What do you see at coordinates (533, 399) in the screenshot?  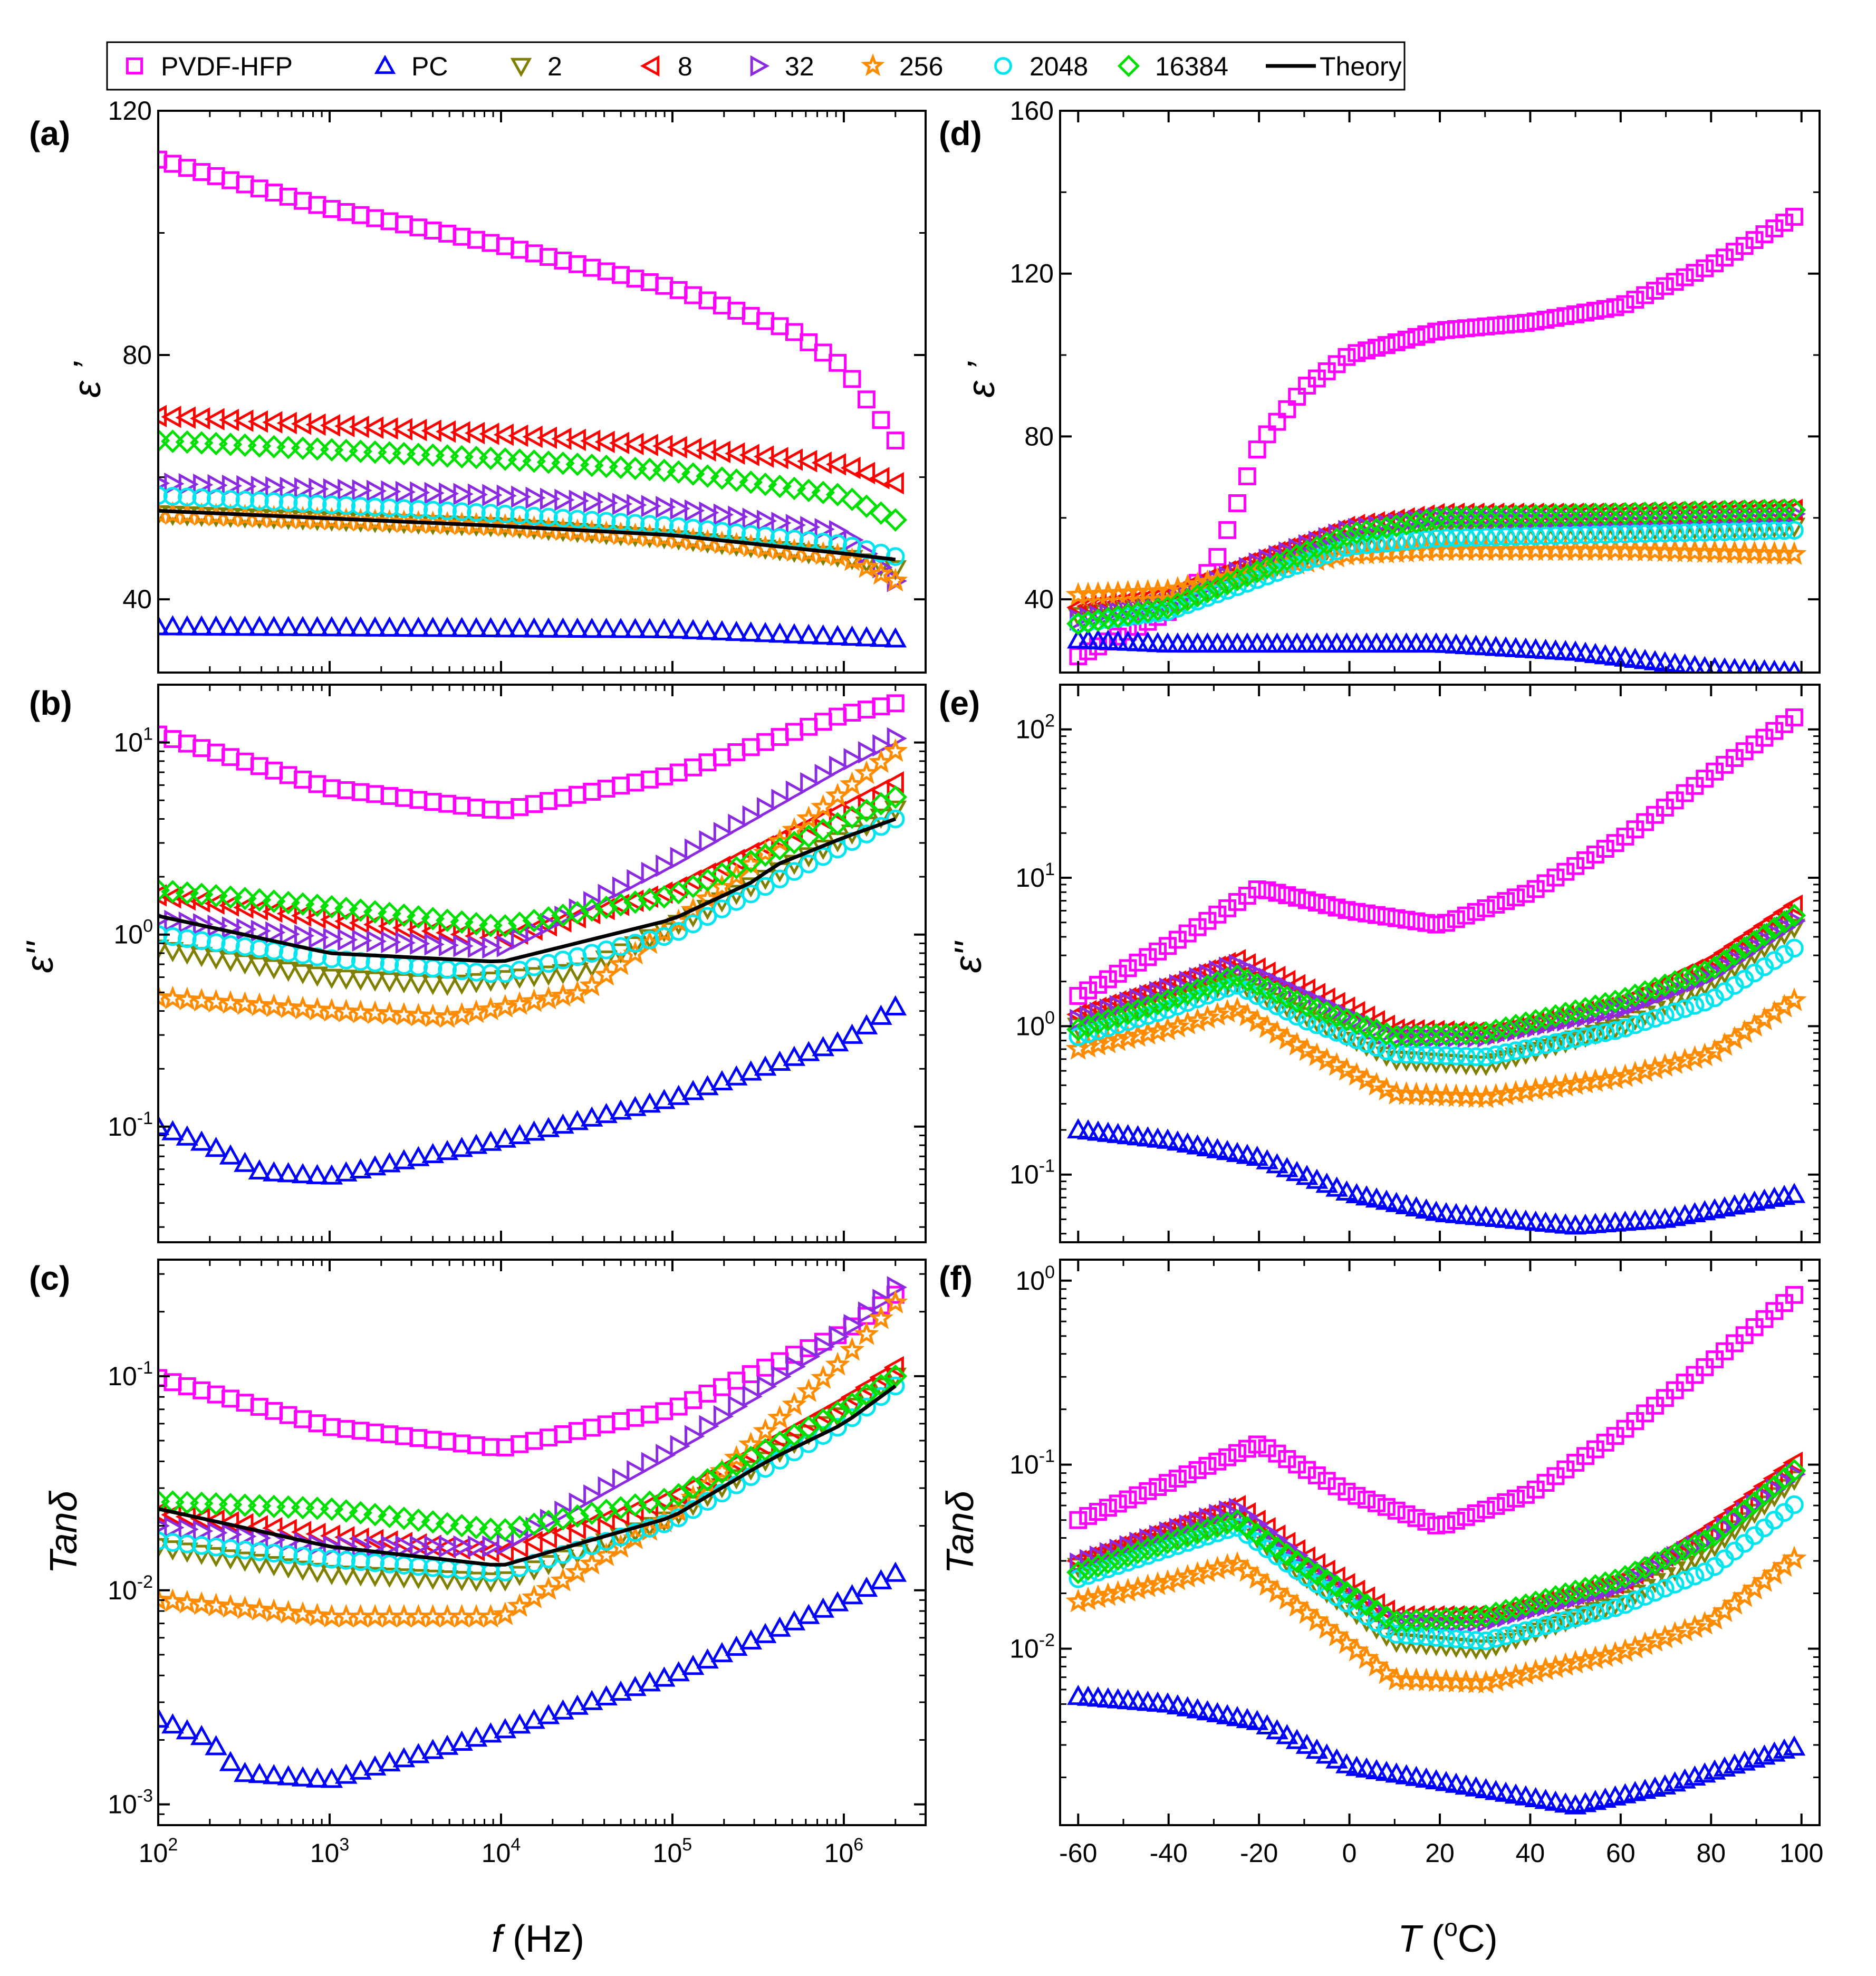 I see `panel-data` at bounding box center [533, 399].